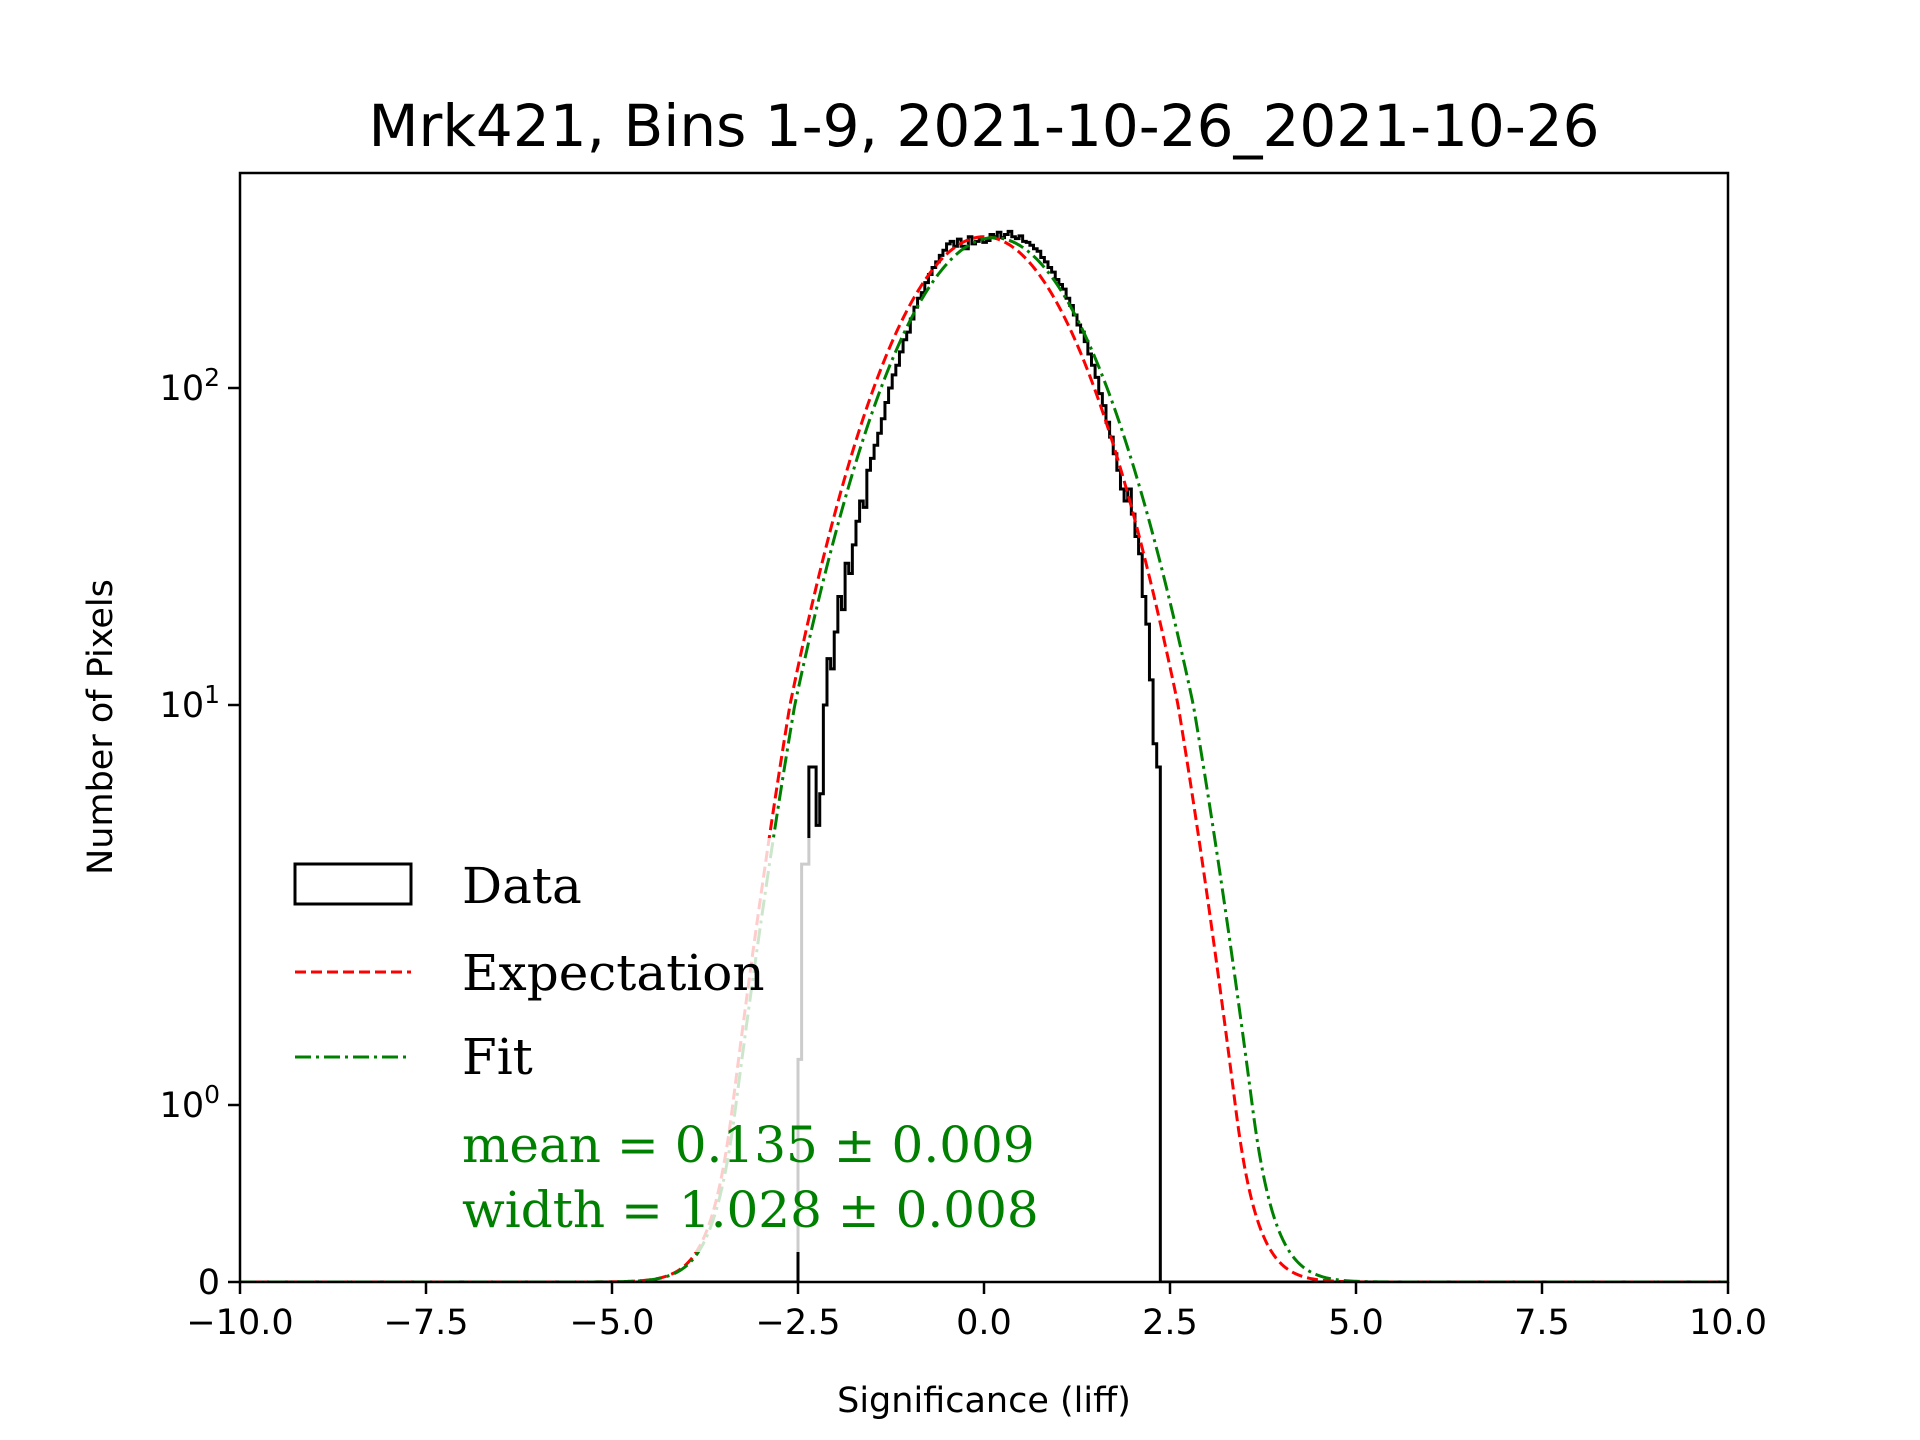  I want to click on y-tick-label: 10², so click(190, 386).